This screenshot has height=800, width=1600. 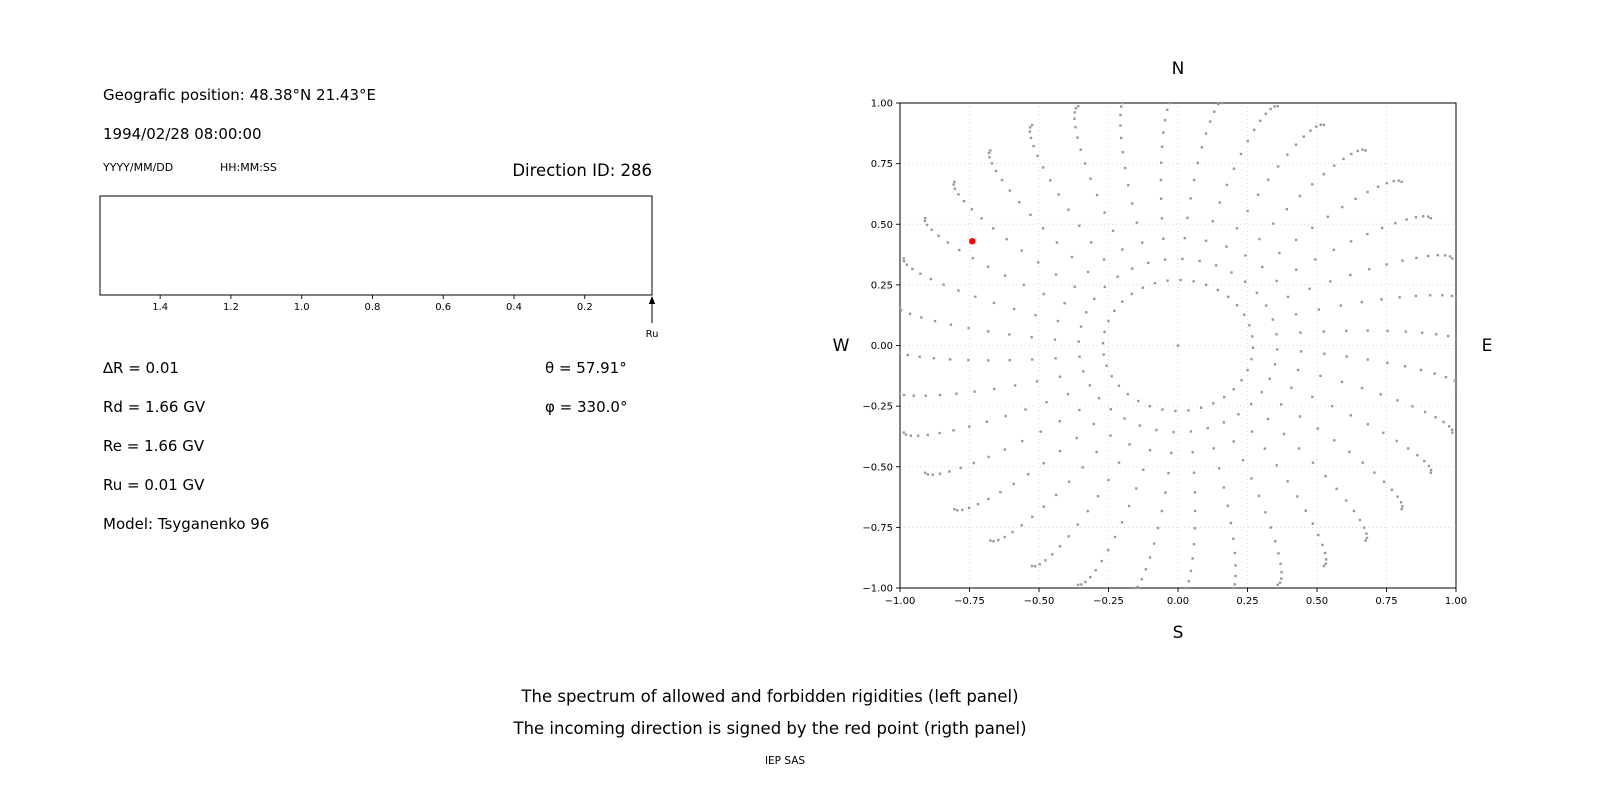 I want to click on ru-arrow-head, so click(x=652, y=300).